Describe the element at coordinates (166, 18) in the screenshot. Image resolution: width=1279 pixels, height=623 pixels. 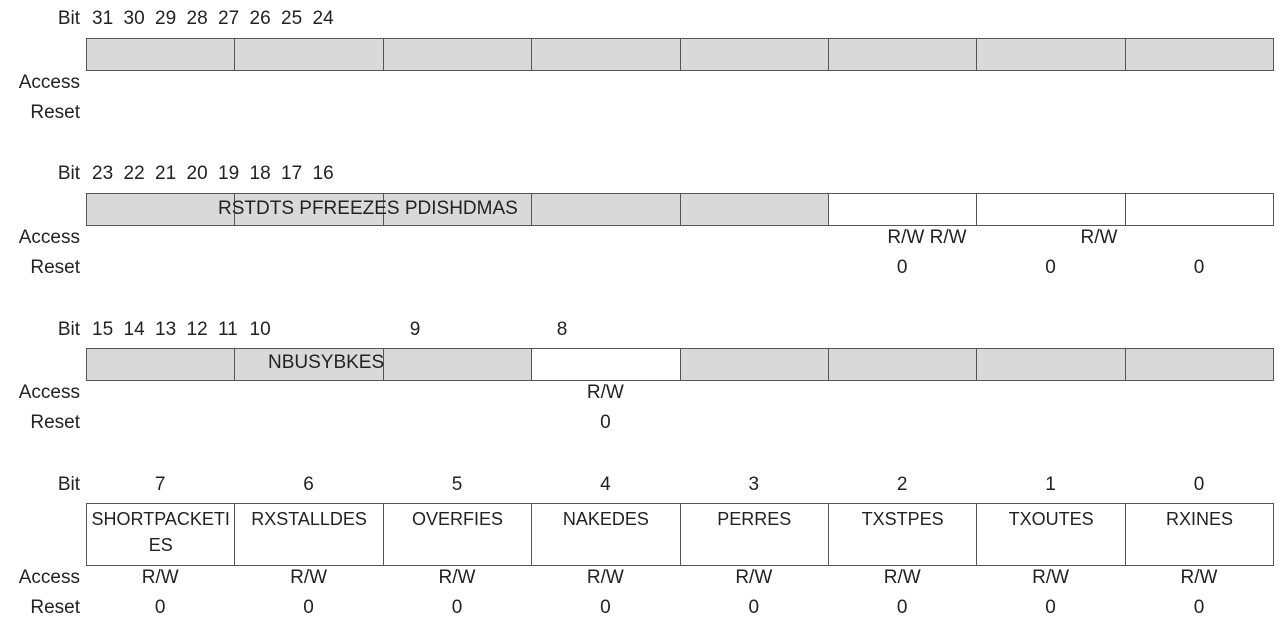
I see `bit-number: 29` at that location.